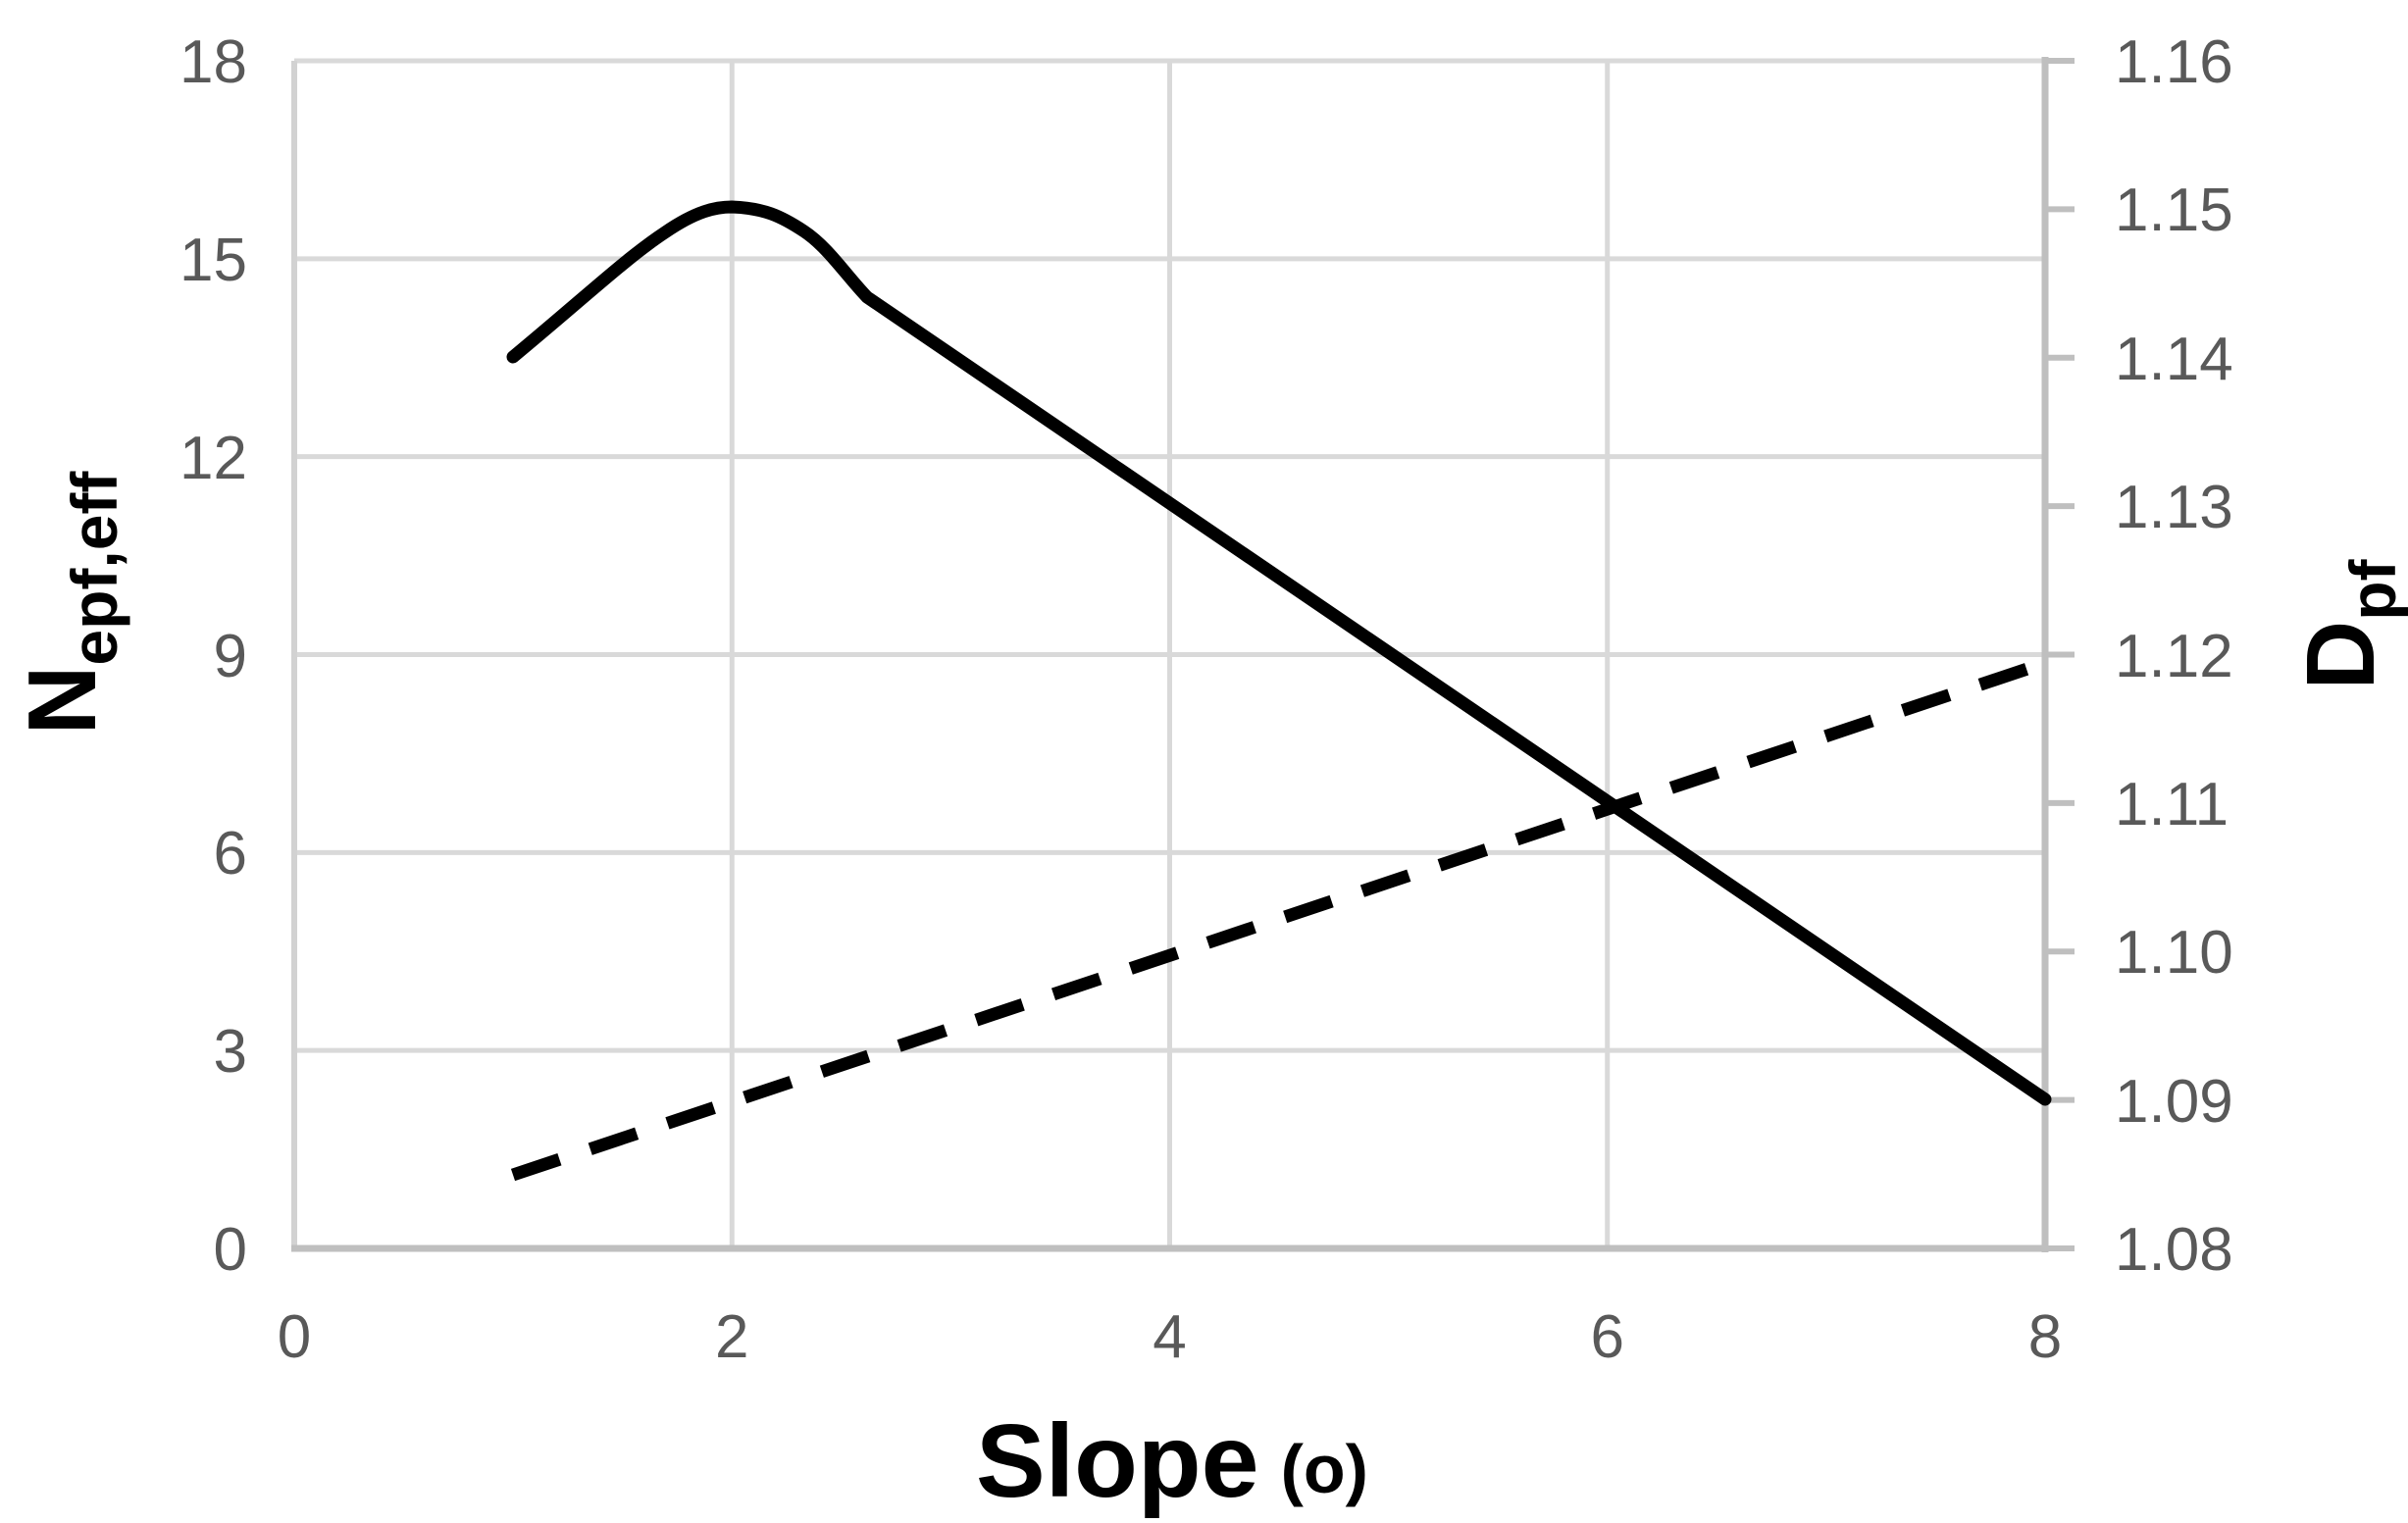  What do you see at coordinates (1117, 1461) in the screenshot?
I see `x-axis-title-main: Slope` at bounding box center [1117, 1461].